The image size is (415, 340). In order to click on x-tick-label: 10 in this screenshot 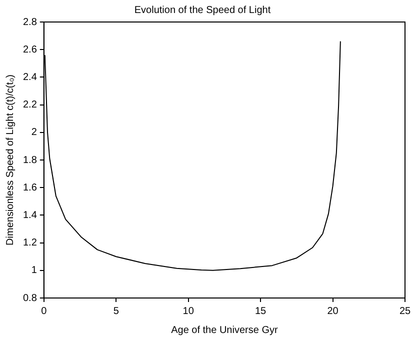, I will do `click(188, 311)`.